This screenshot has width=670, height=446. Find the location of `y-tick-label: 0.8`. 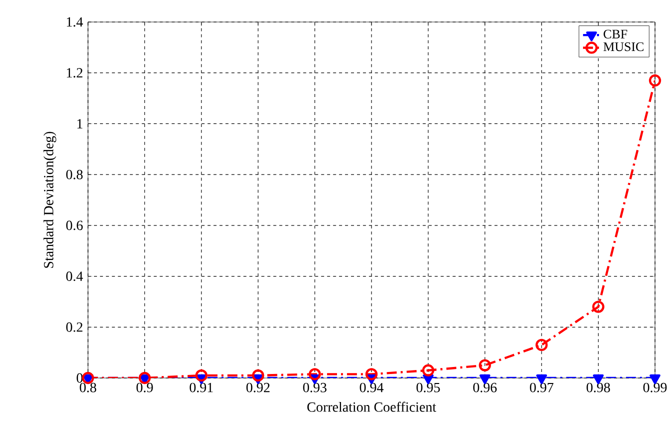

y-tick-label: 0.8 is located at coordinates (74, 175).